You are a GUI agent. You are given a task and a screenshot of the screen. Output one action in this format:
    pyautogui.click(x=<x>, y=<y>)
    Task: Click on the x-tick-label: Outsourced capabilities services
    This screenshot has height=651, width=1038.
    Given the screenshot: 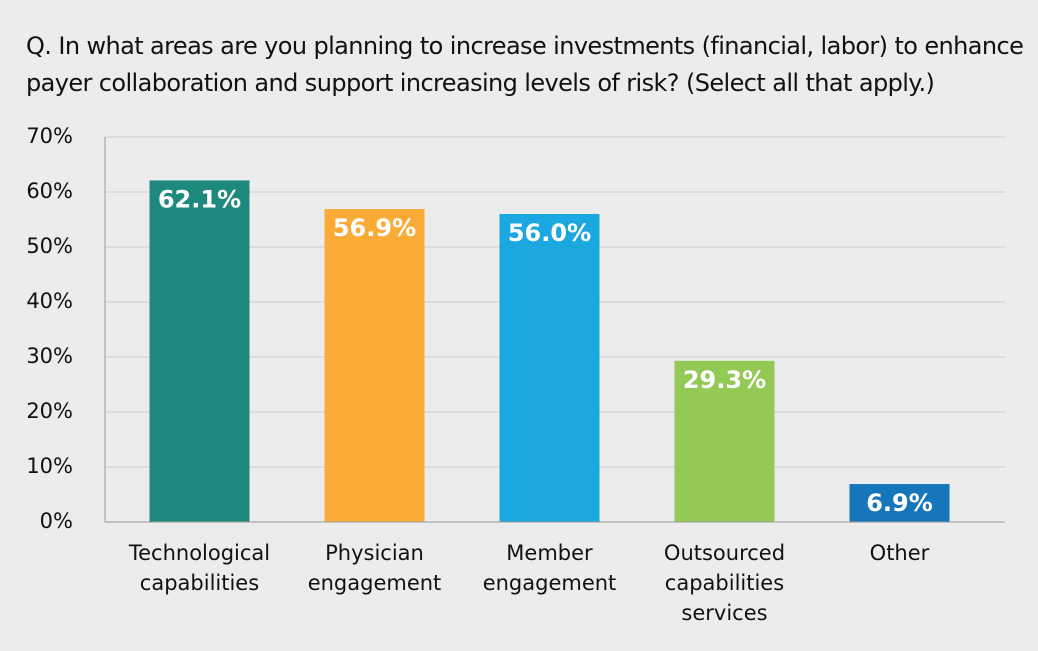 What is the action you would take?
    pyautogui.click(x=724, y=583)
    